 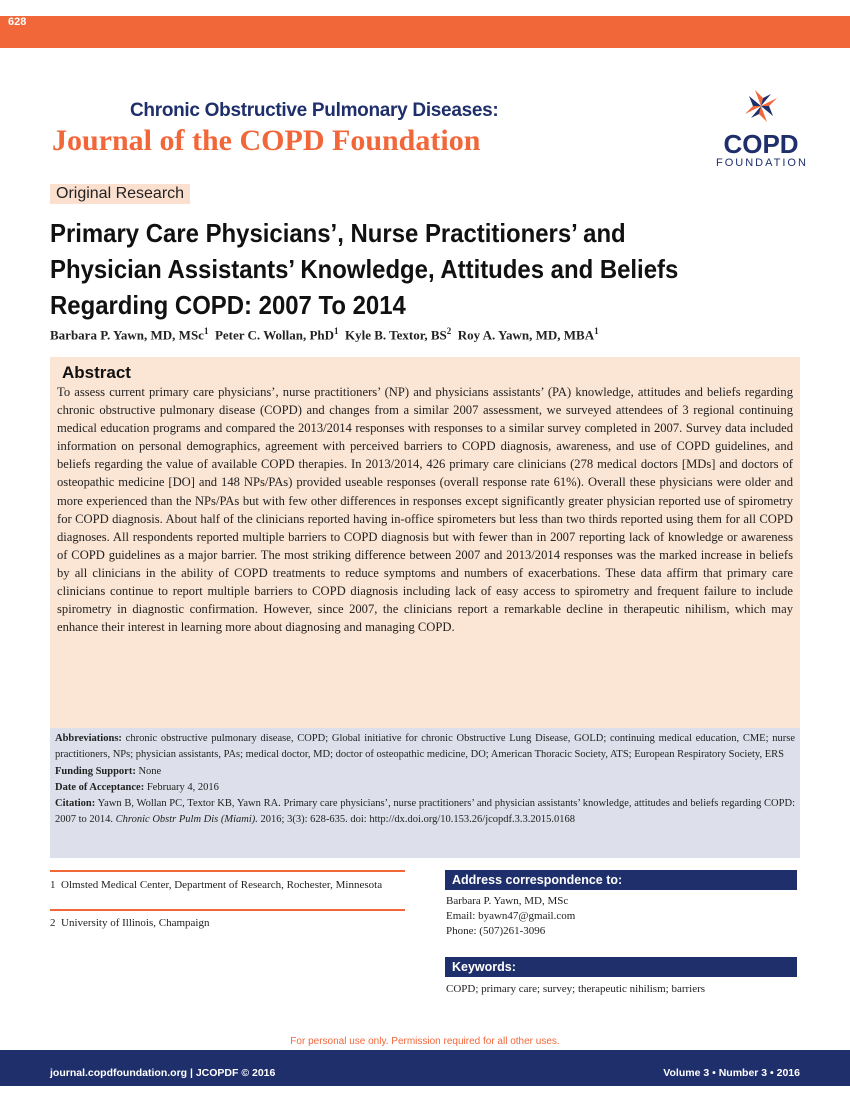 I want to click on journal-name-line1: Chronic Obstructive Pulmonary Diseases:, so click(x=314, y=110).